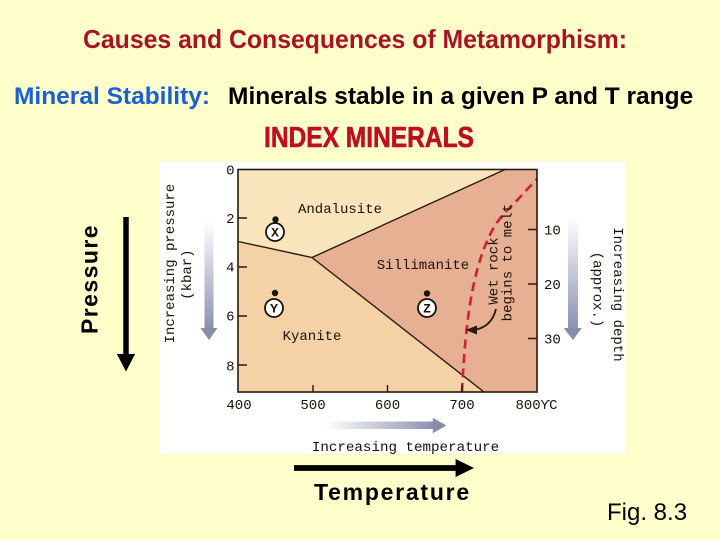  What do you see at coordinates (536, 406) in the screenshot?
I see `svg-text: 800ϒC` at bounding box center [536, 406].